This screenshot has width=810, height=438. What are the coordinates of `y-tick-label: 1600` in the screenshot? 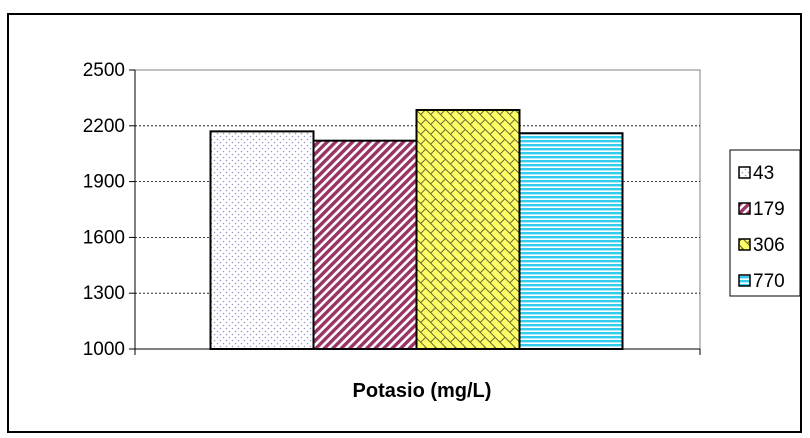 It's located at (104, 237).